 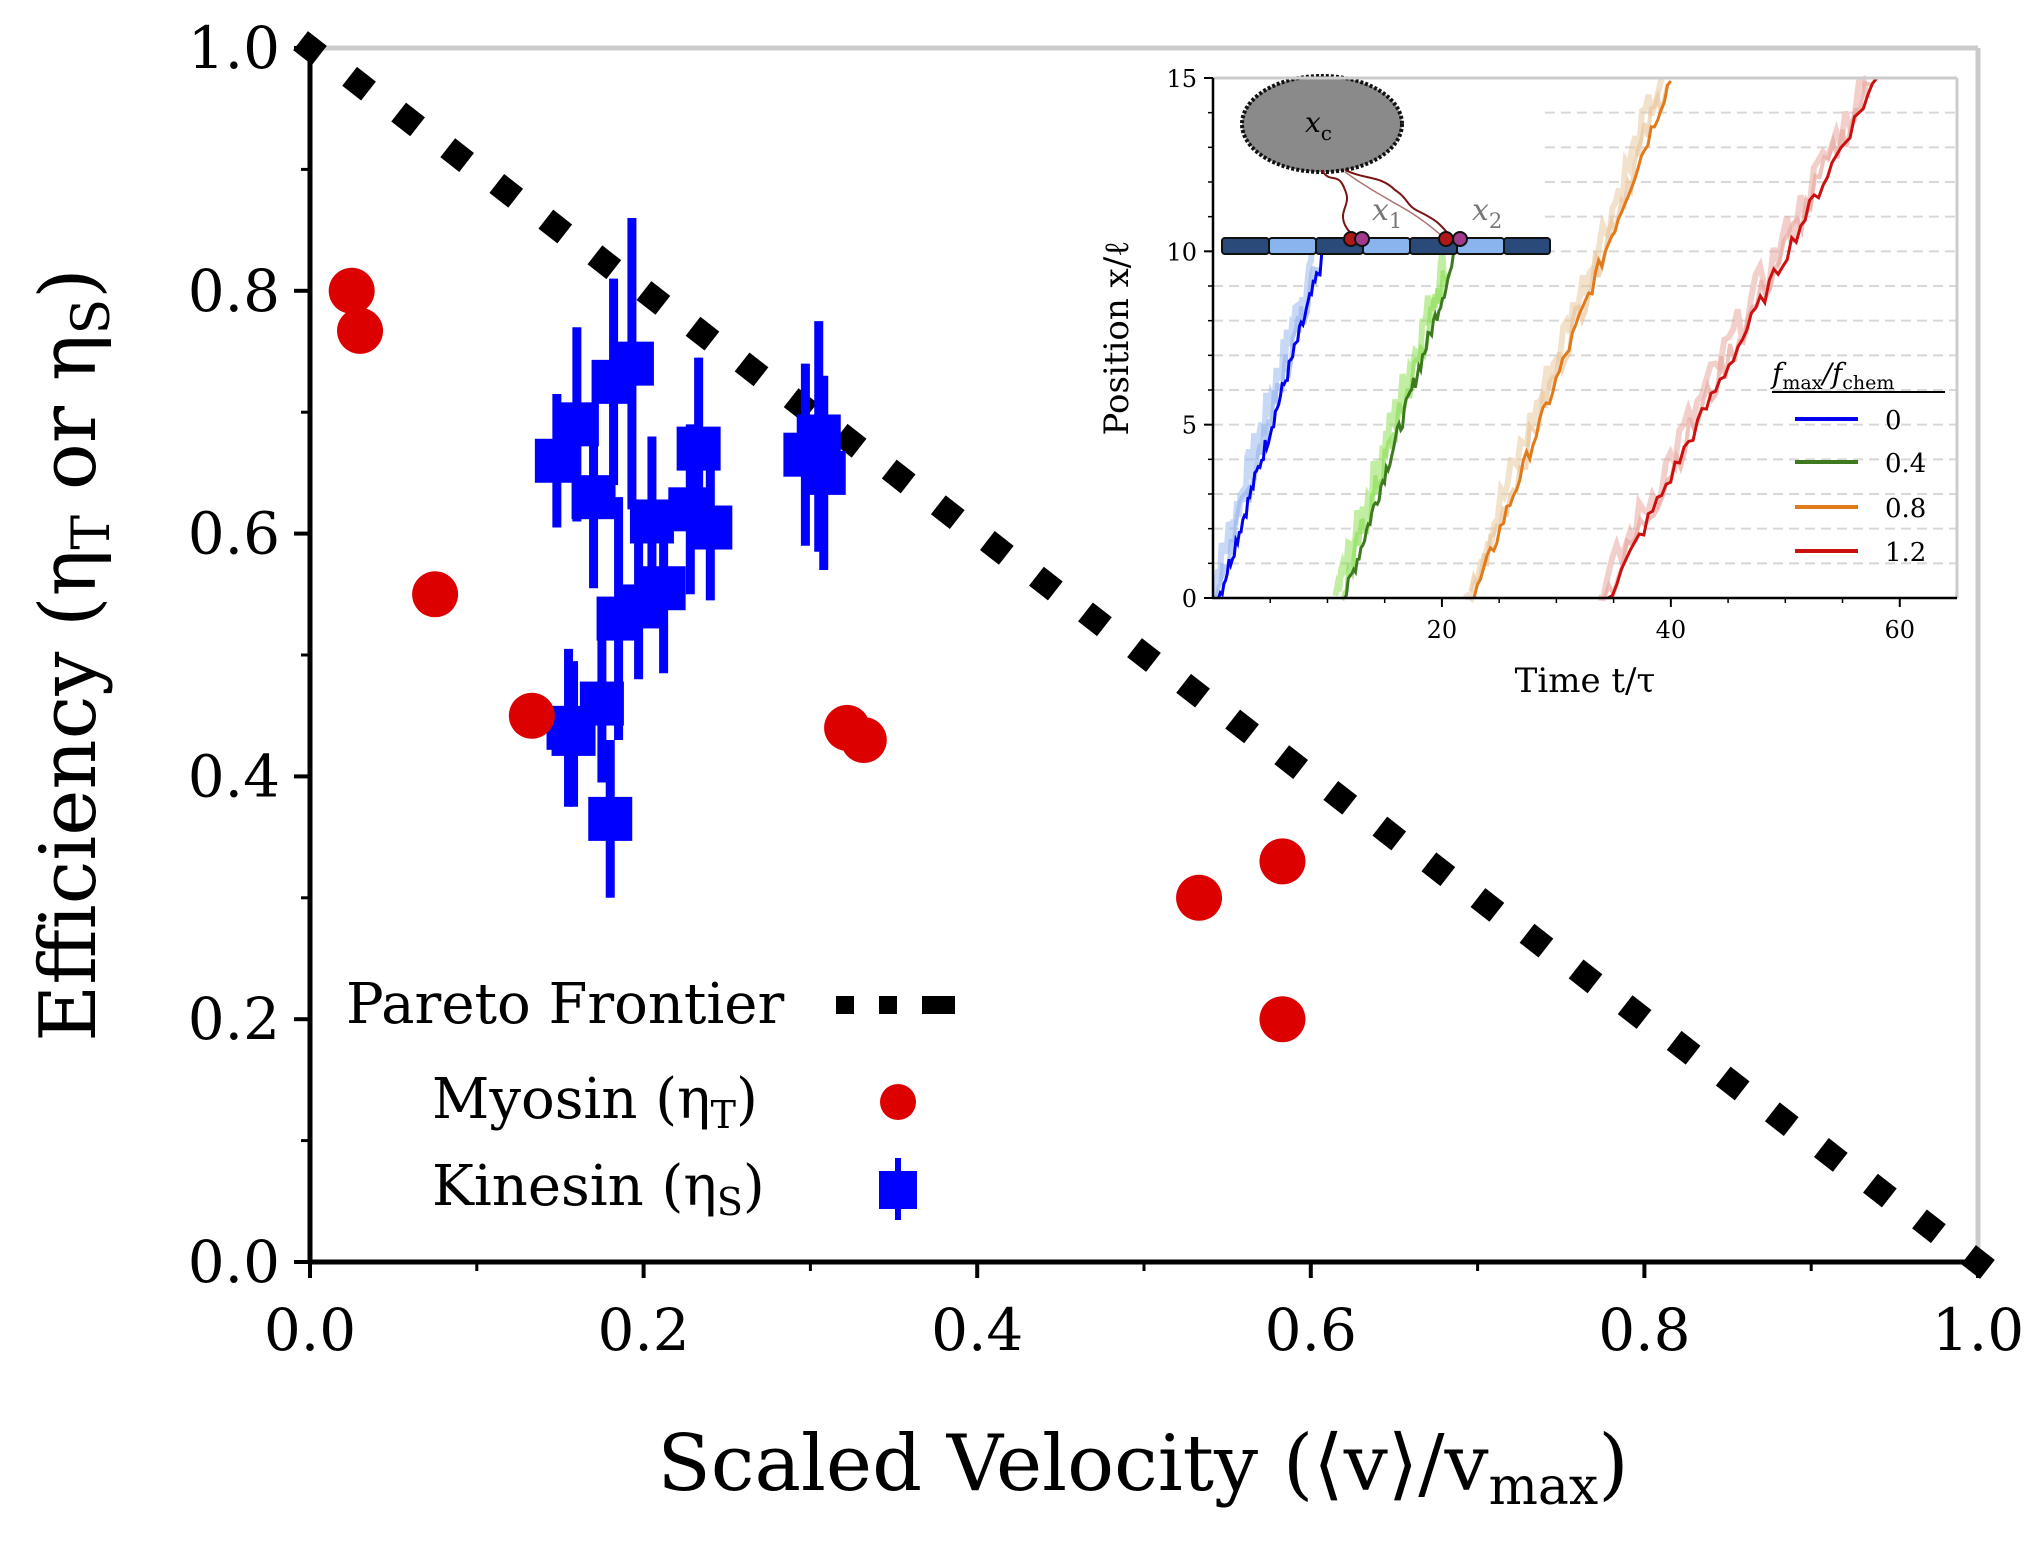 What do you see at coordinates (598, 1189) in the screenshot?
I see `legend-label-kinesin: Kinesin (ηS)` at bounding box center [598, 1189].